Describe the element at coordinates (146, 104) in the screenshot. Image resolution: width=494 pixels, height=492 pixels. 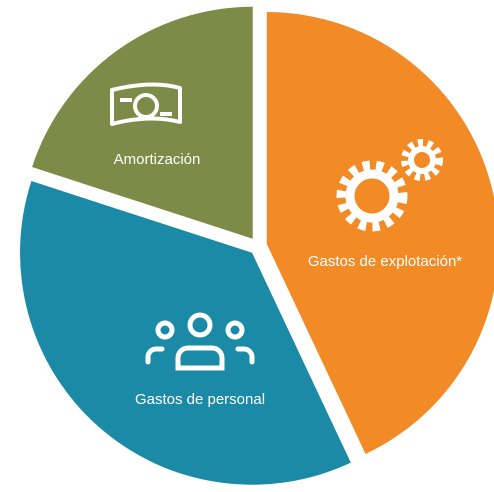
I see `banknote-icon` at that location.